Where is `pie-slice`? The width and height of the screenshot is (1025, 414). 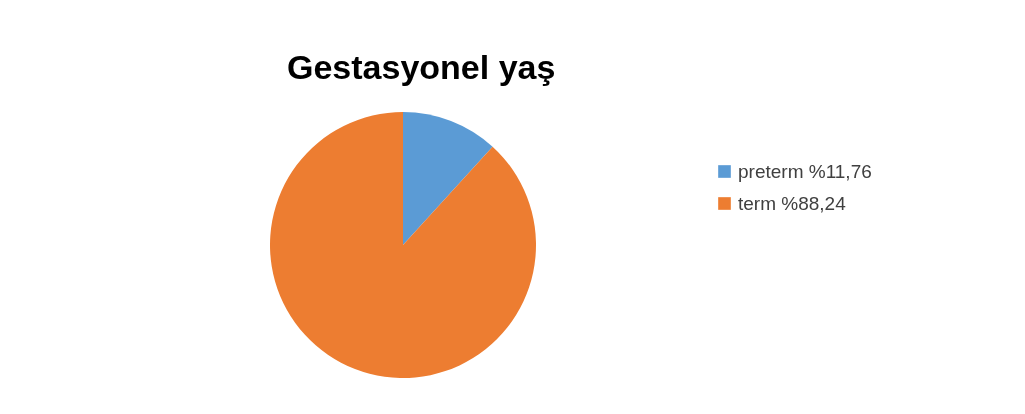
pie-slice is located at coordinates (448, 178).